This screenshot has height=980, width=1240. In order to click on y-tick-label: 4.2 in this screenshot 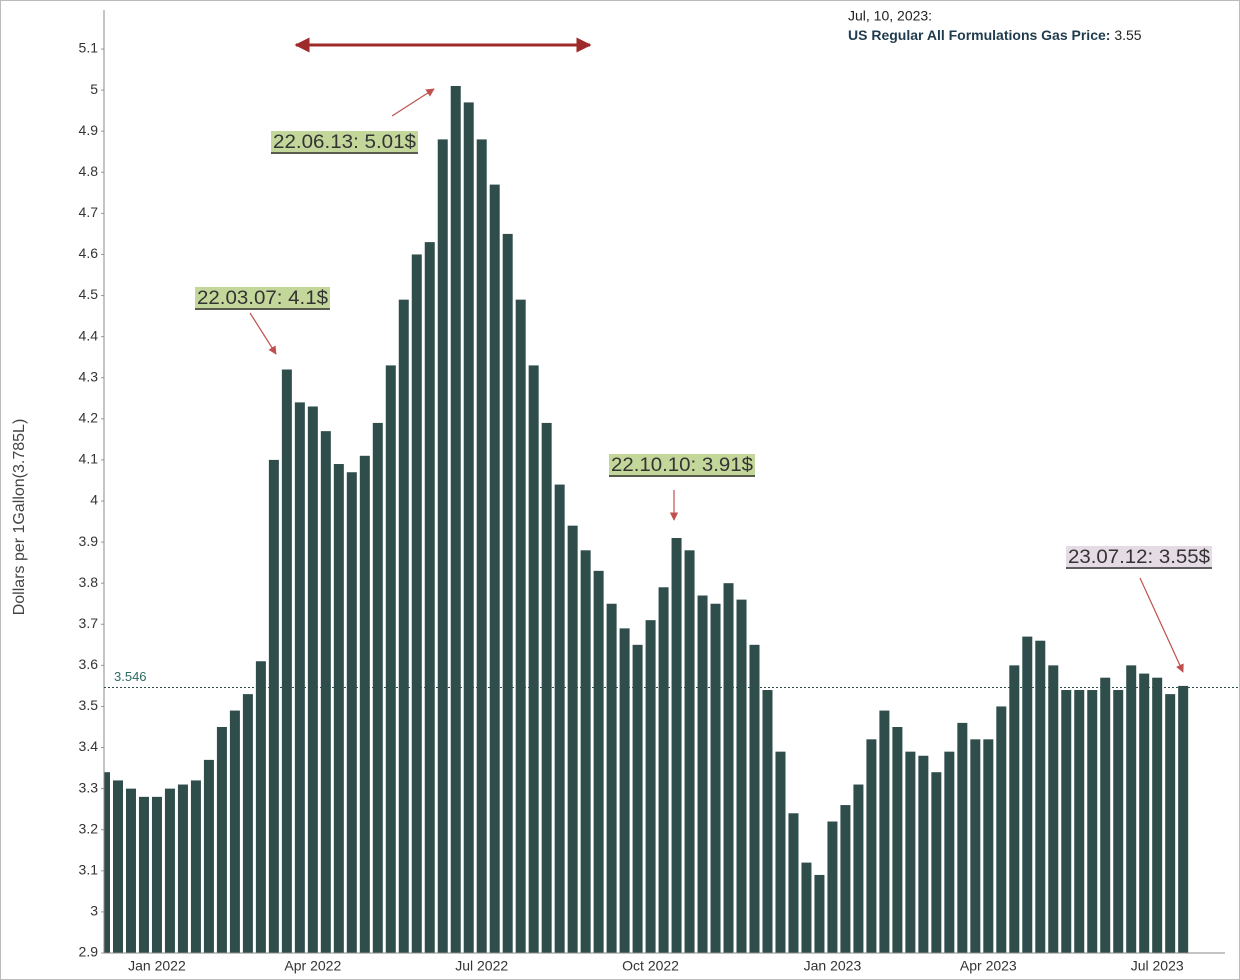, I will do `click(89, 418)`.